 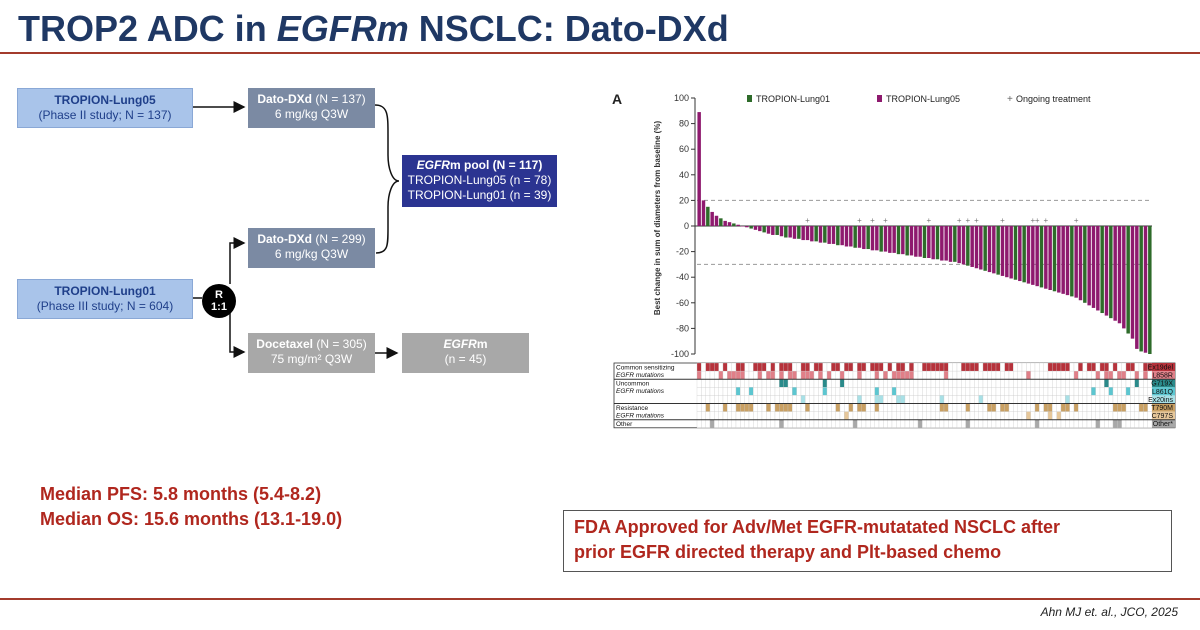 What do you see at coordinates (105, 108) in the screenshot?
I see `tropion-lung05-box: TROPION-Lung05 (Phase II study; N = 137)` at bounding box center [105, 108].